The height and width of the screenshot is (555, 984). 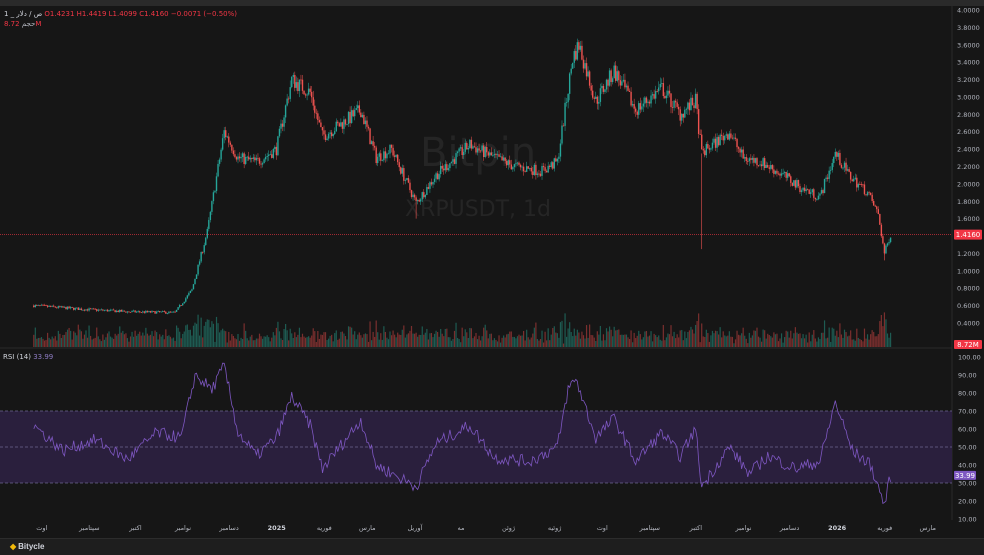 I want to click on time-axis-label: مه, so click(x=460, y=528).